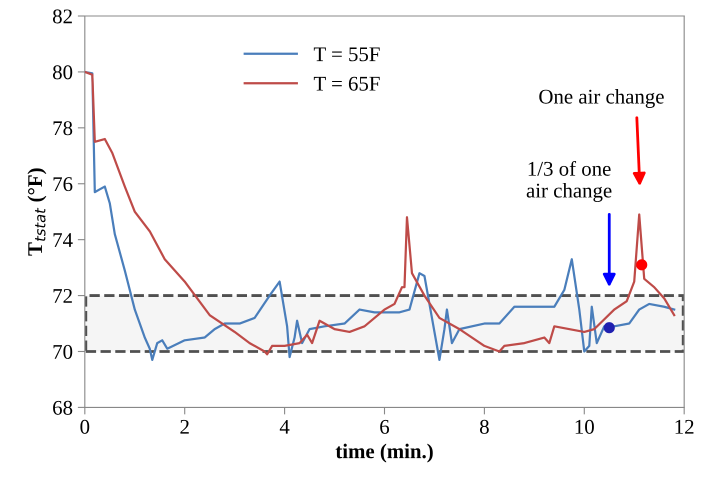 The image size is (701, 485). What do you see at coordinates (685, 427) in the screenshot?
I see `x-tick-label: 12` at bounding box center [685, 427].